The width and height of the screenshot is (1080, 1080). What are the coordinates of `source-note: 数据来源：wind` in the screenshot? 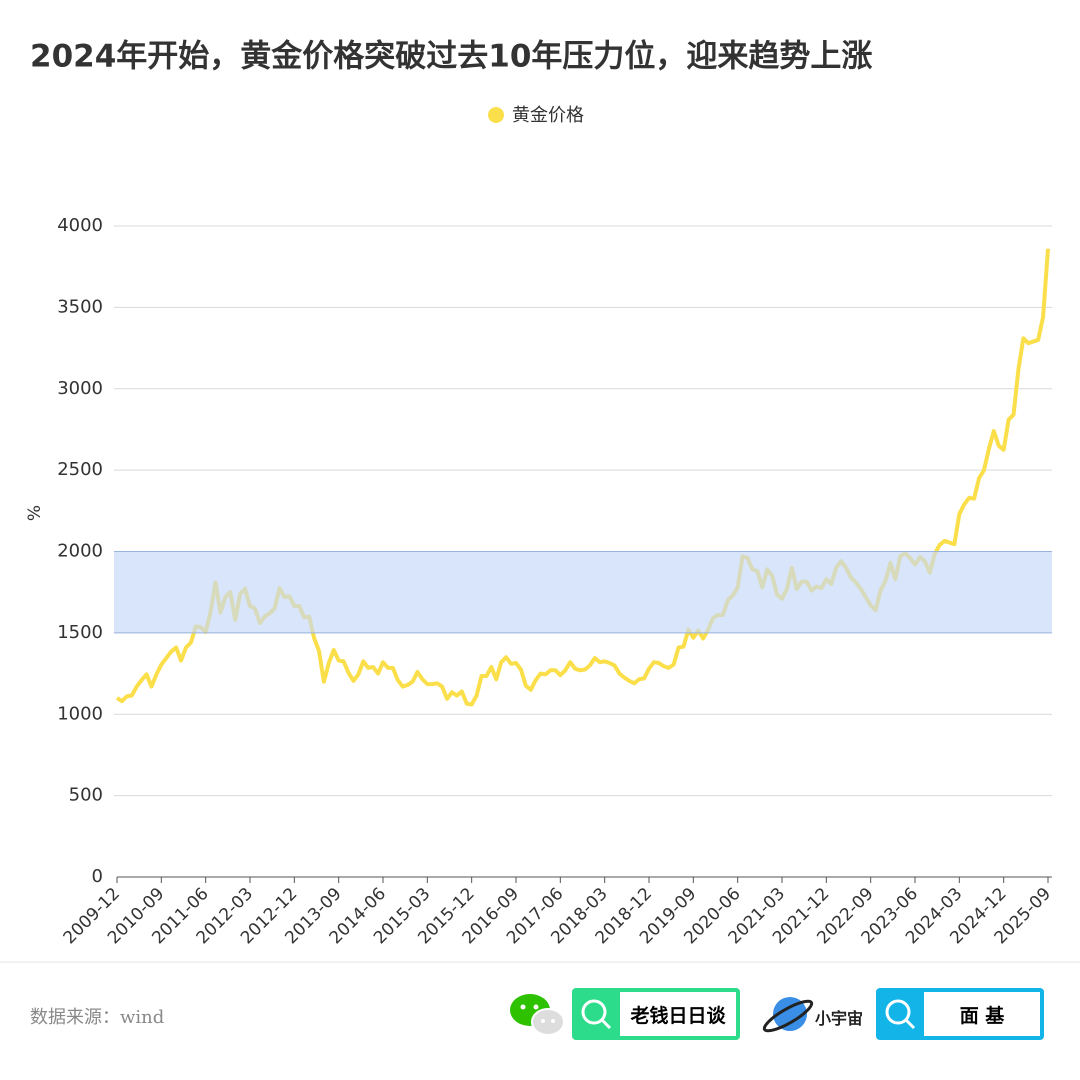 It's located at (97, 1017).